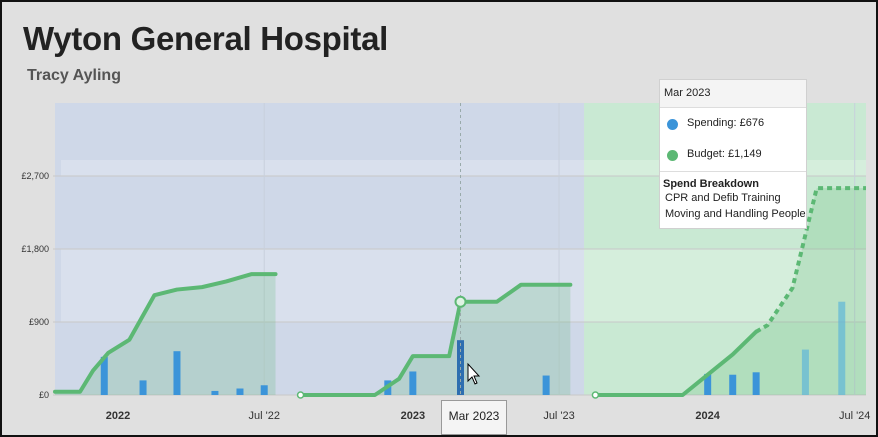 The height and width of the screenshot is (437, 878). I want to click on hover-marker, so click(460, 301).